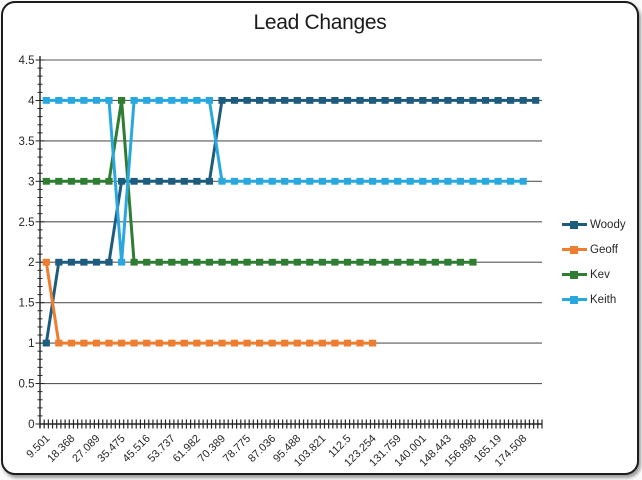 The height and width of the screenshot is (480, 642). Describe the element at coordinates (209, 302) in the screenshot. I see `series-geoff` at that location.